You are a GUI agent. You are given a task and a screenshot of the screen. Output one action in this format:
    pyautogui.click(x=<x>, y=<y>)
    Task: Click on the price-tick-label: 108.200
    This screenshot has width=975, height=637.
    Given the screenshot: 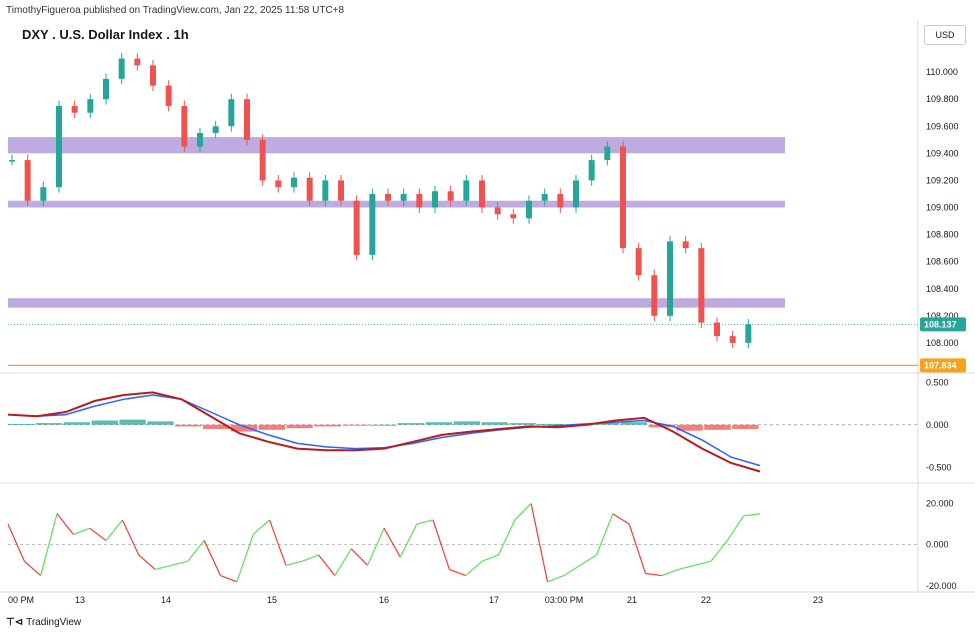 What is the action you would take?
    pyautogui.click(x=942, y=316)
    